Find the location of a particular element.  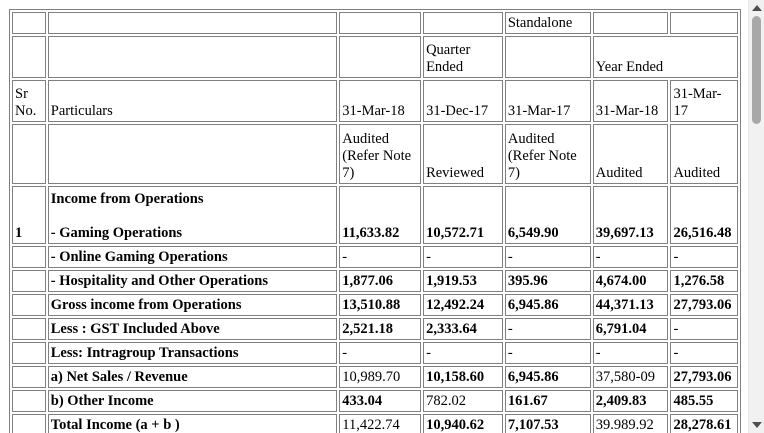

value-cell: 485.55 is located at coordinates (704, 401).